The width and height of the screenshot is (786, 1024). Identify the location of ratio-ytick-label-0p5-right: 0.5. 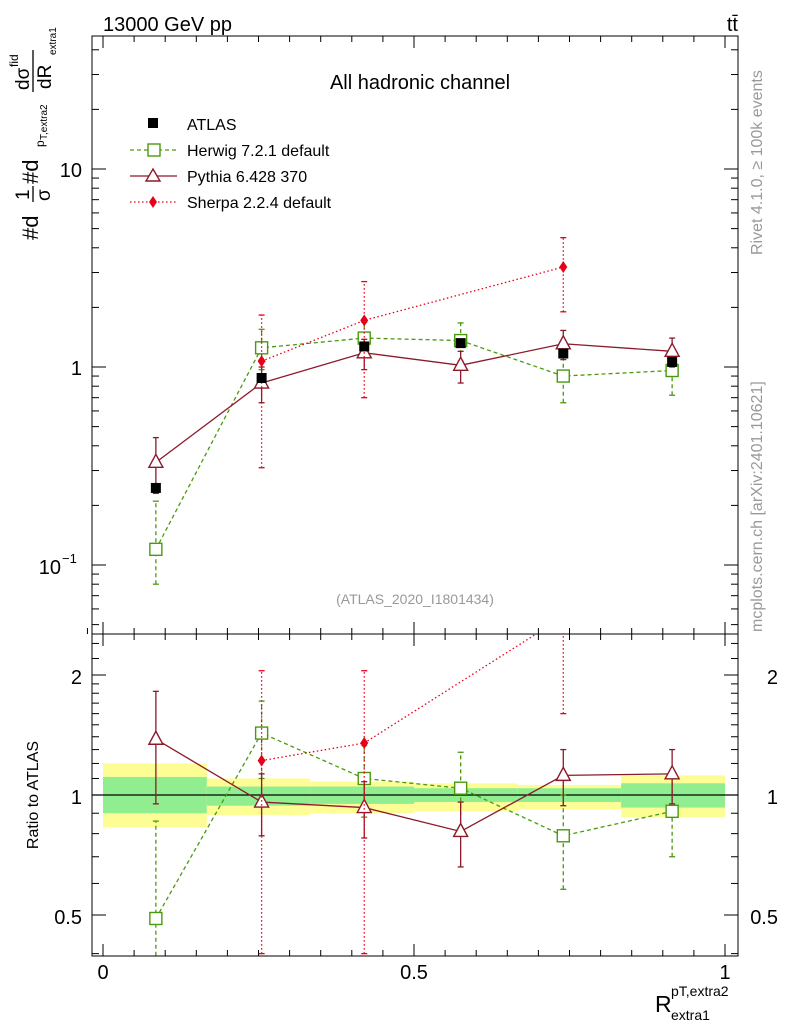
(764, 918).